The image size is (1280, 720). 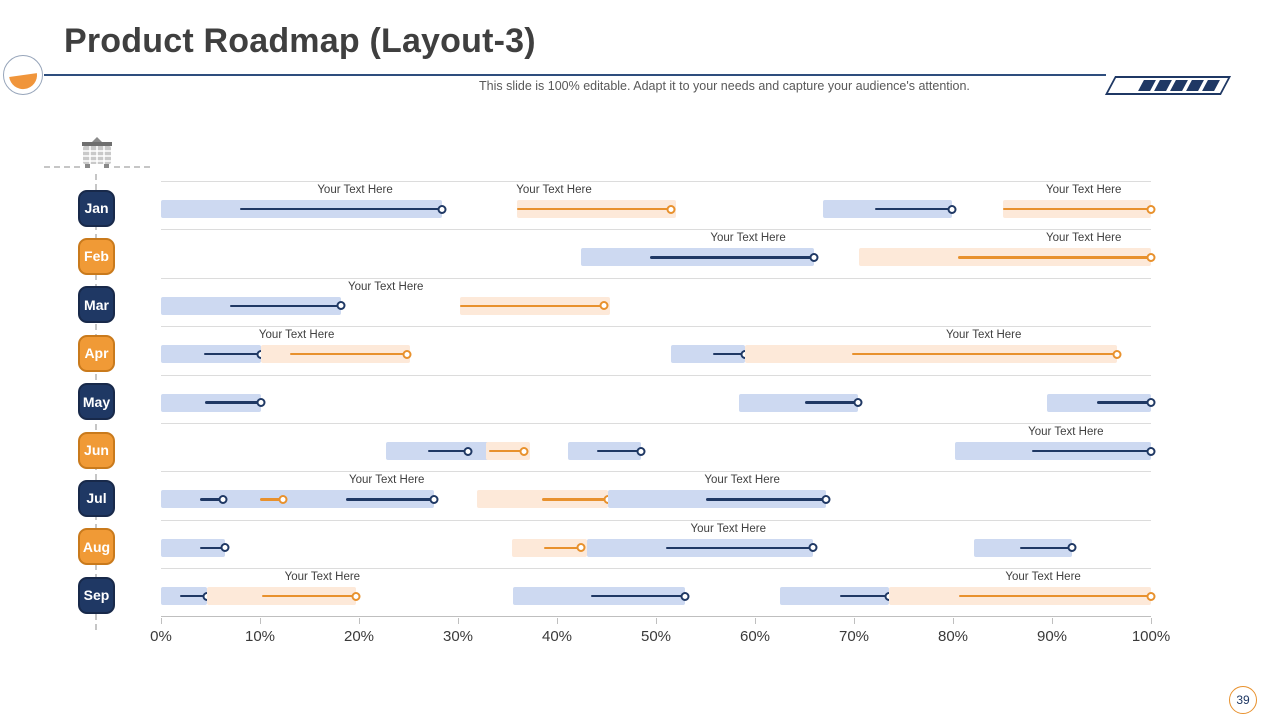 I want to click on month-badge-aug: Aug, so click(x=96, y=547).